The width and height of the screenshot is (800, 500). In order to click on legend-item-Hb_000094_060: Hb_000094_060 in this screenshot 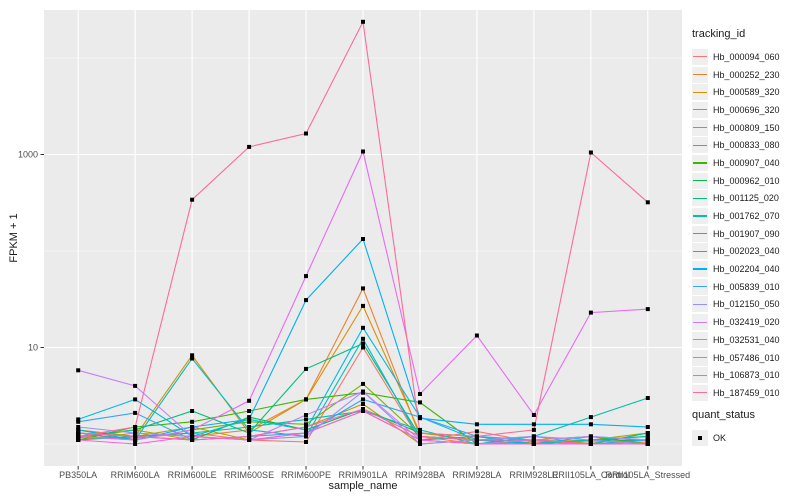, I will do `click(745, 57)`.